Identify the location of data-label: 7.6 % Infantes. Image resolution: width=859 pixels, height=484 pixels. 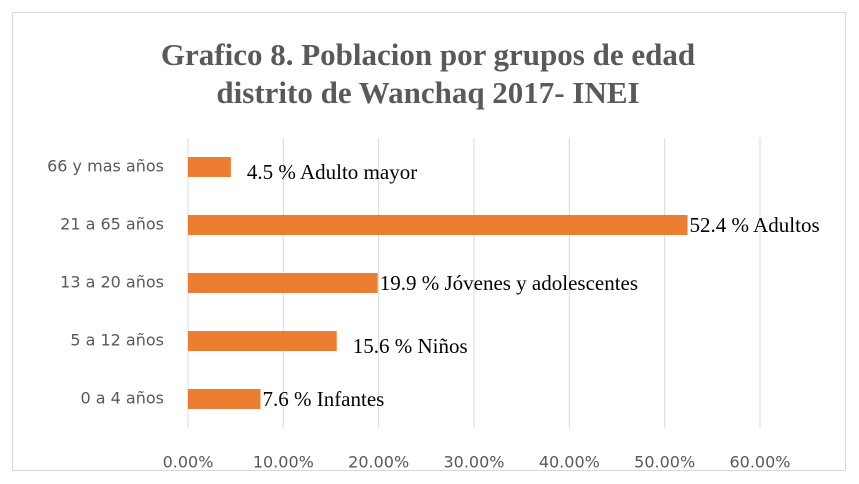
(323, 399).